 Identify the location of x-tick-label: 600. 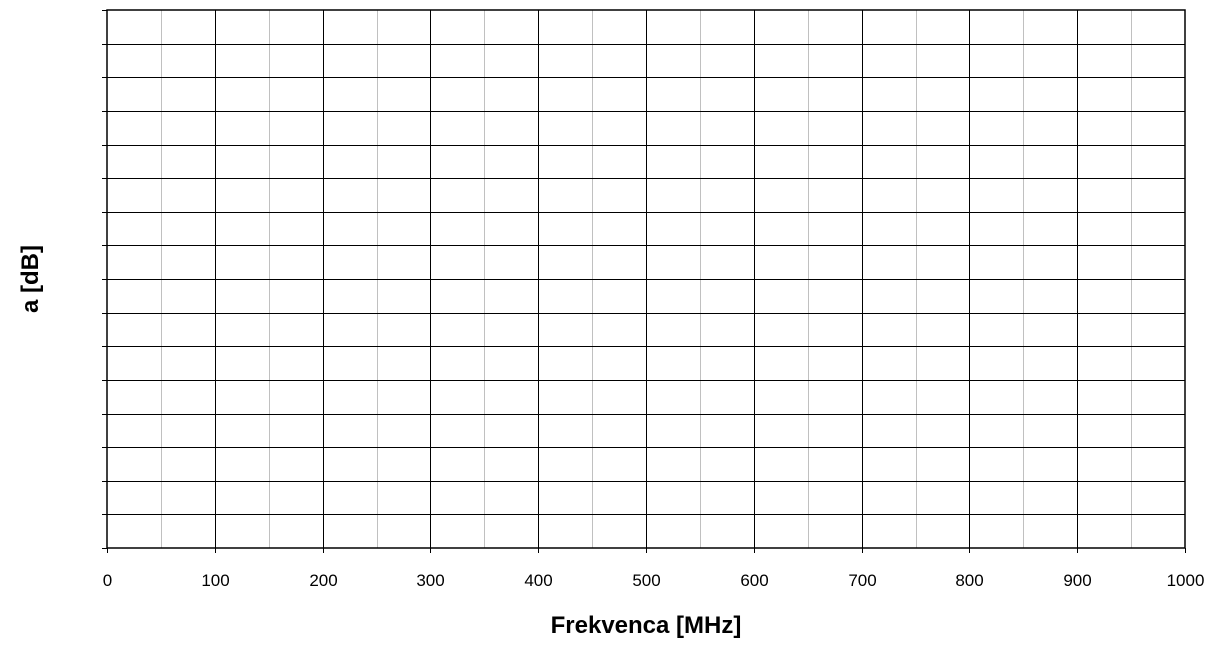
(754, 580).